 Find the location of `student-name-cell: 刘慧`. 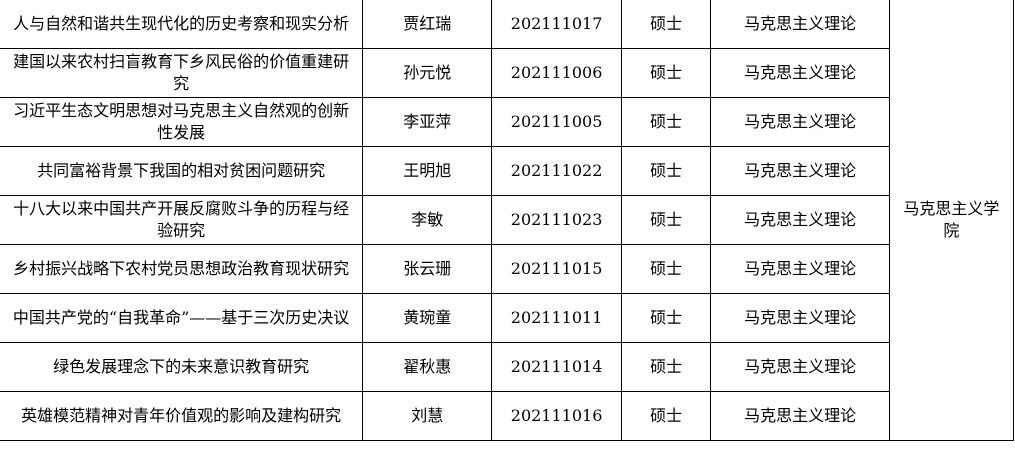

student-name-cell: 刘慧 is located at coordinates (427, 416).